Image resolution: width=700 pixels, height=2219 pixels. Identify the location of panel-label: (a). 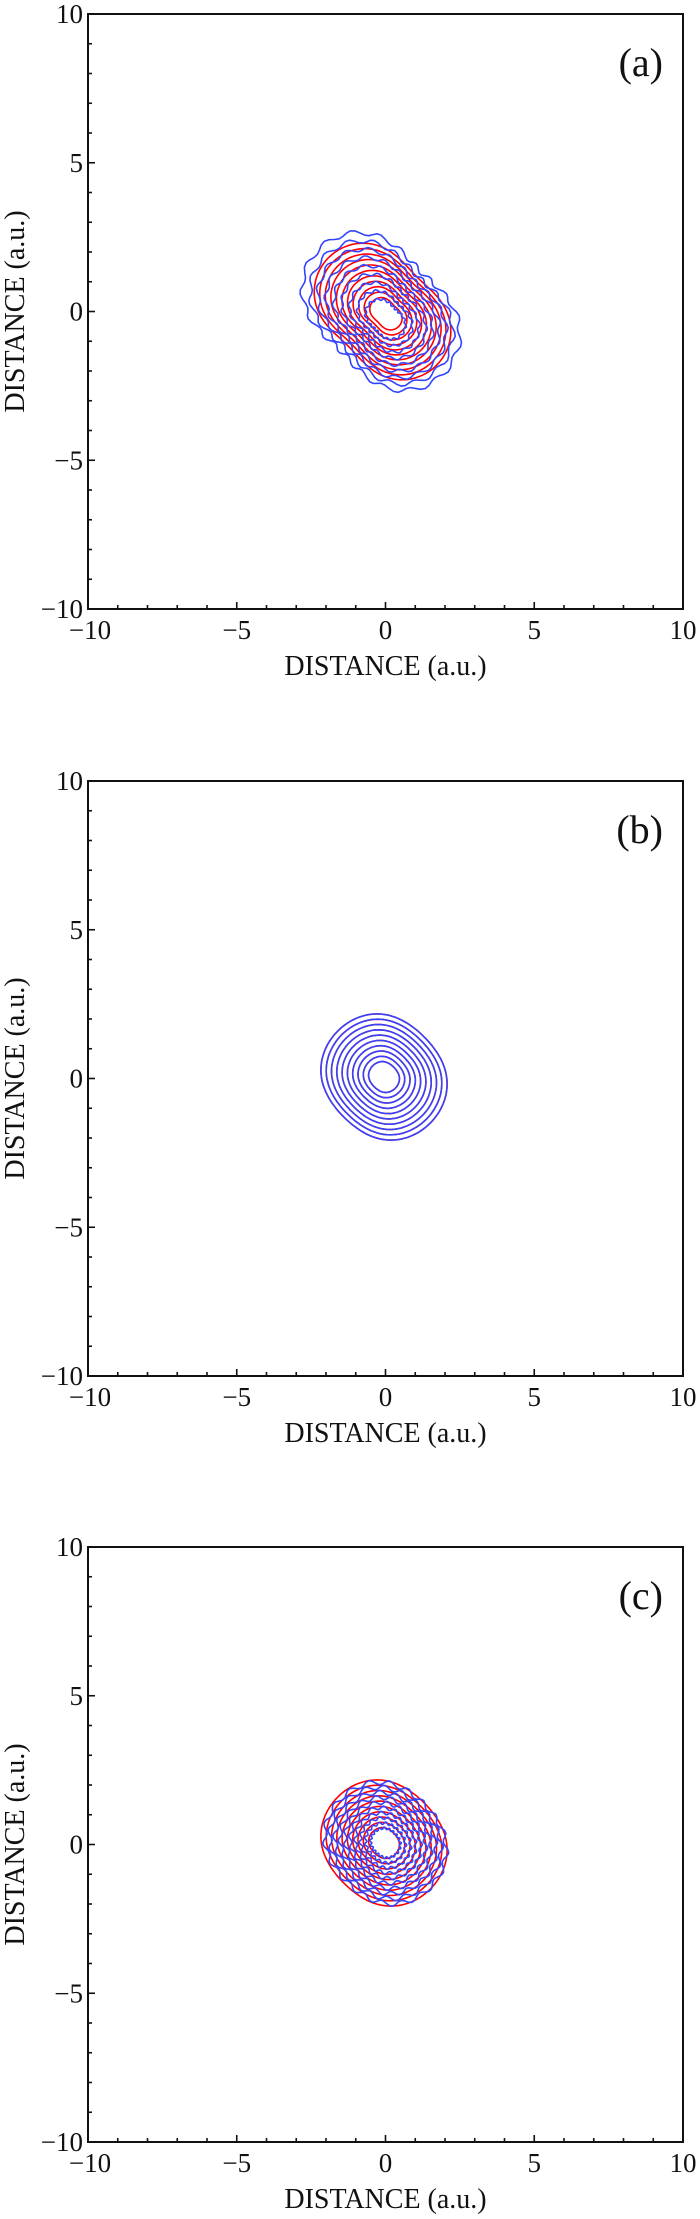
(641, 62).